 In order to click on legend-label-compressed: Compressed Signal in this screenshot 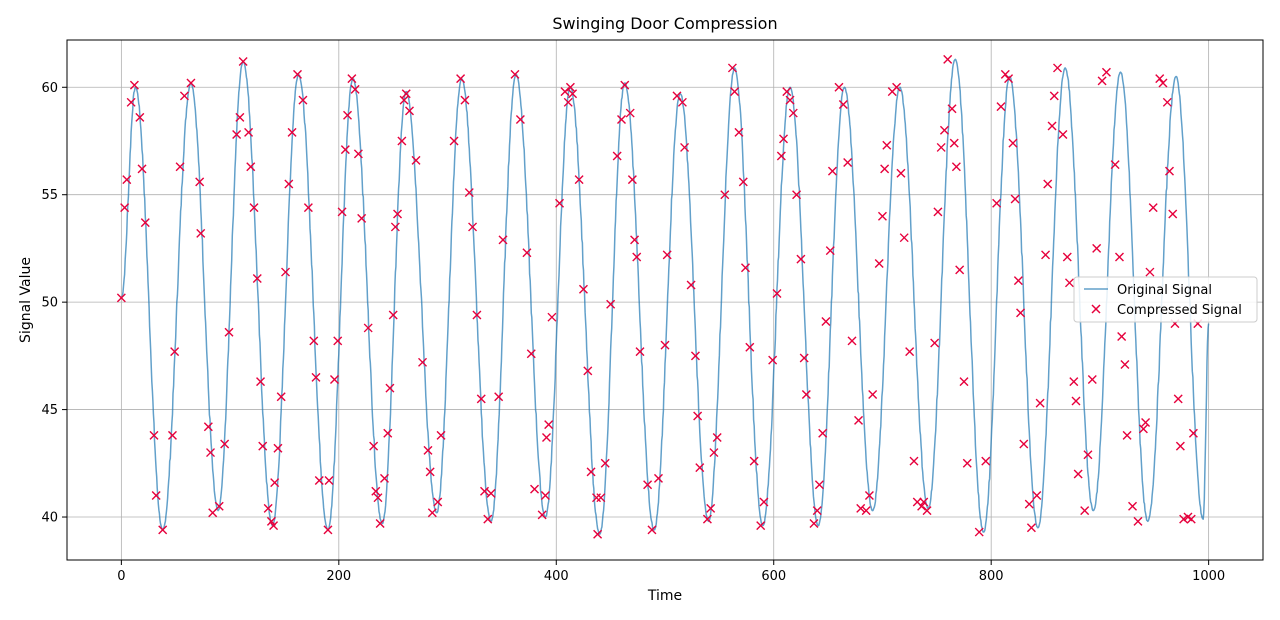, I will do `click(1179, 310)`.